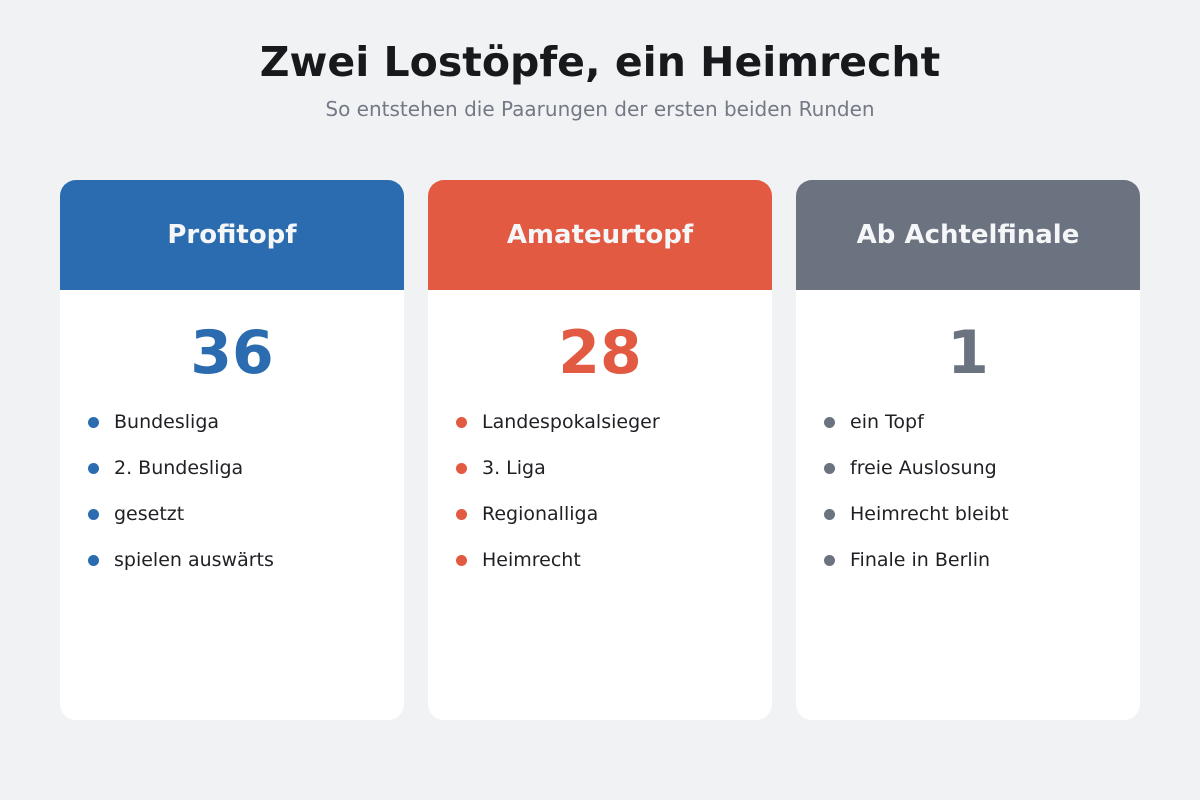 The image size is (1200, 800). What do you see at coordinates (614, 569) in the screenshot?
I see `list-item: Heimrecht` at bounding box center [614, 569].